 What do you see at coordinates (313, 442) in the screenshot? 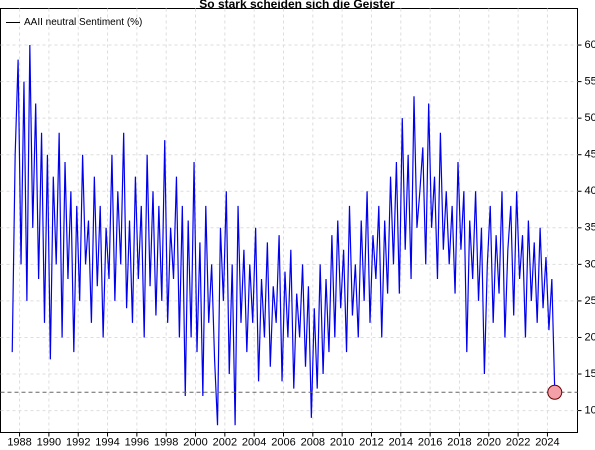
I see `x-tick-label: 2008` at bounding box center [313, 442].